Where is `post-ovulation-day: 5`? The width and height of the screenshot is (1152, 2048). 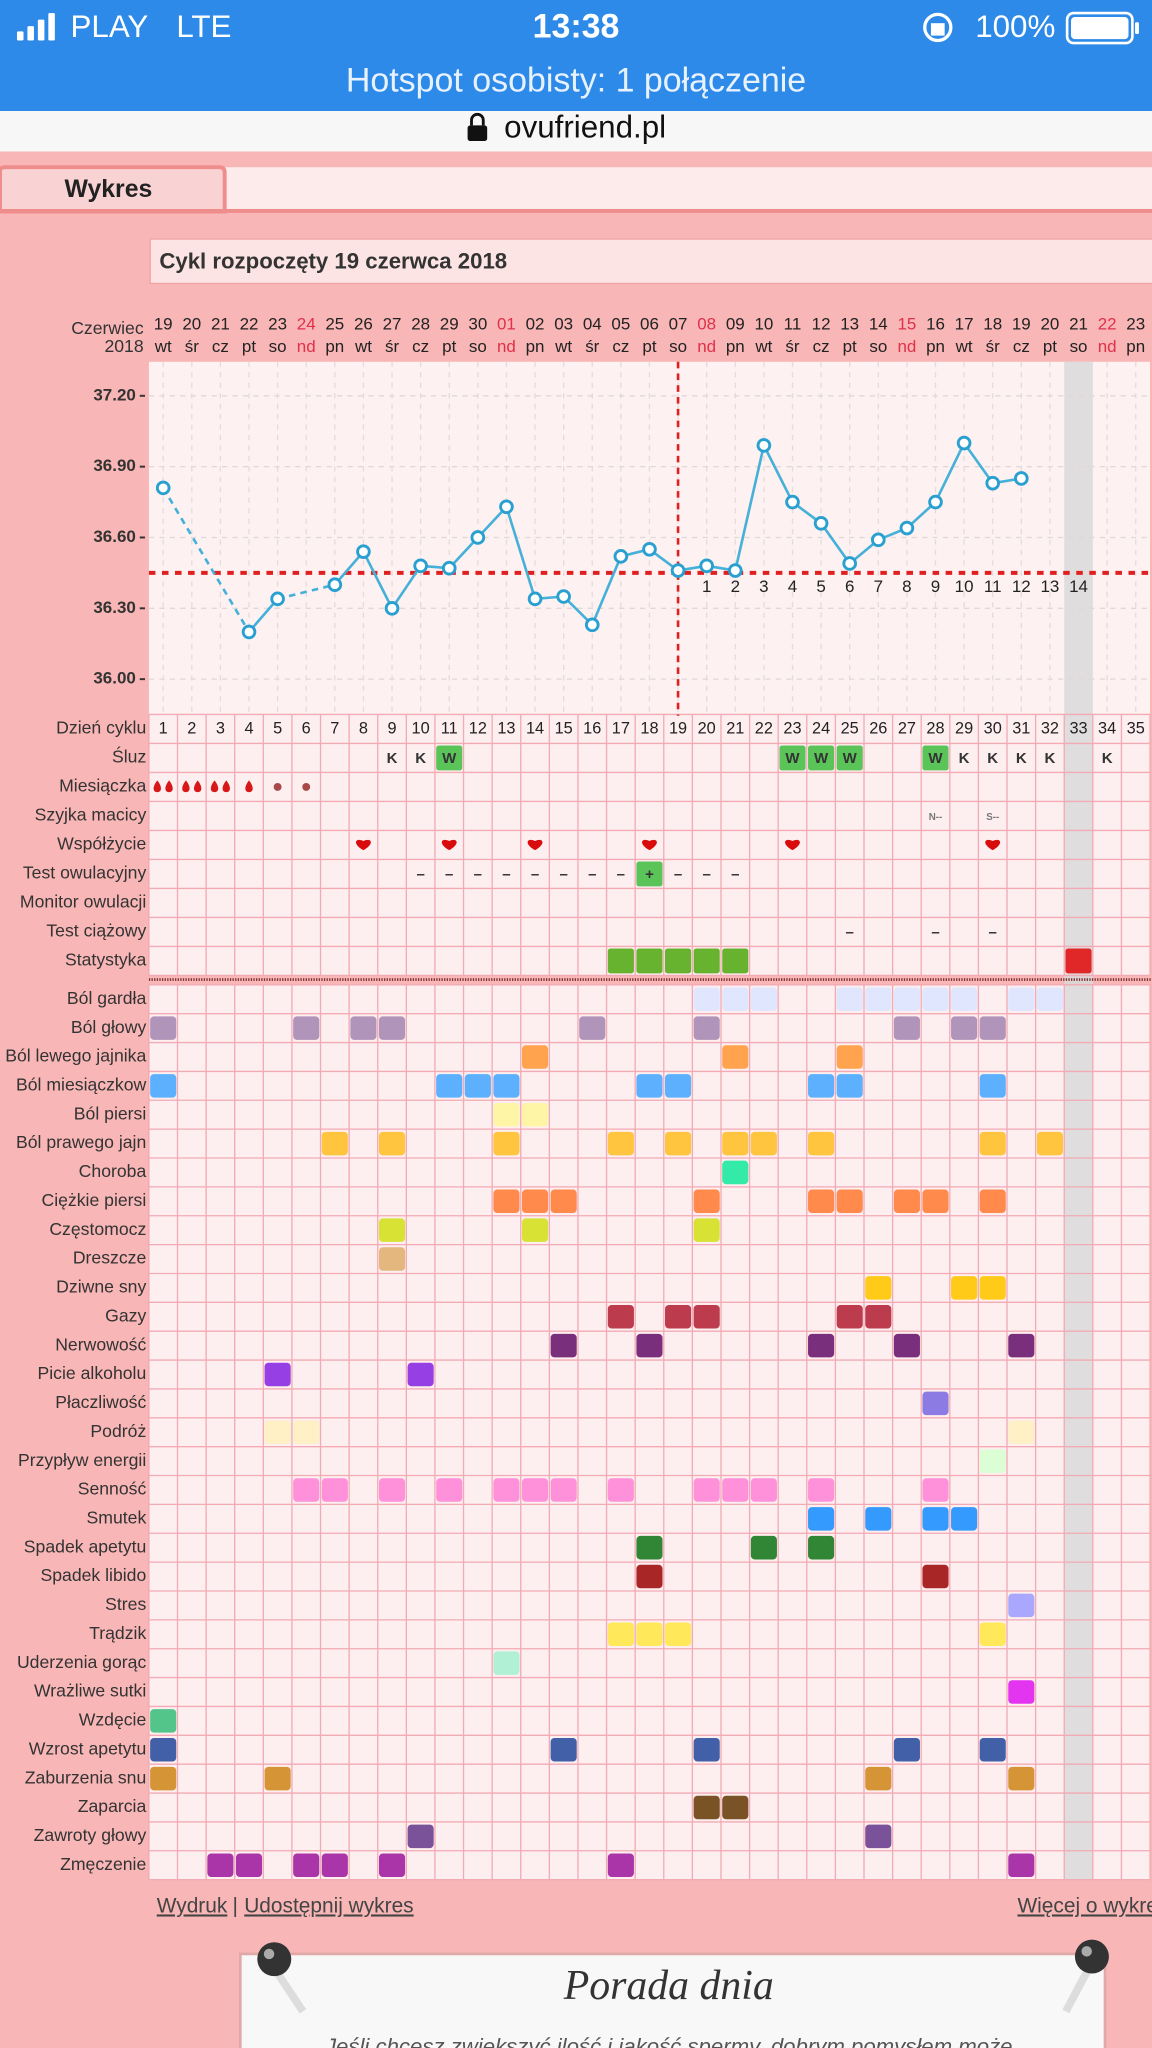 post-ovulation-day: 5 is located at coordinates (820, 586).